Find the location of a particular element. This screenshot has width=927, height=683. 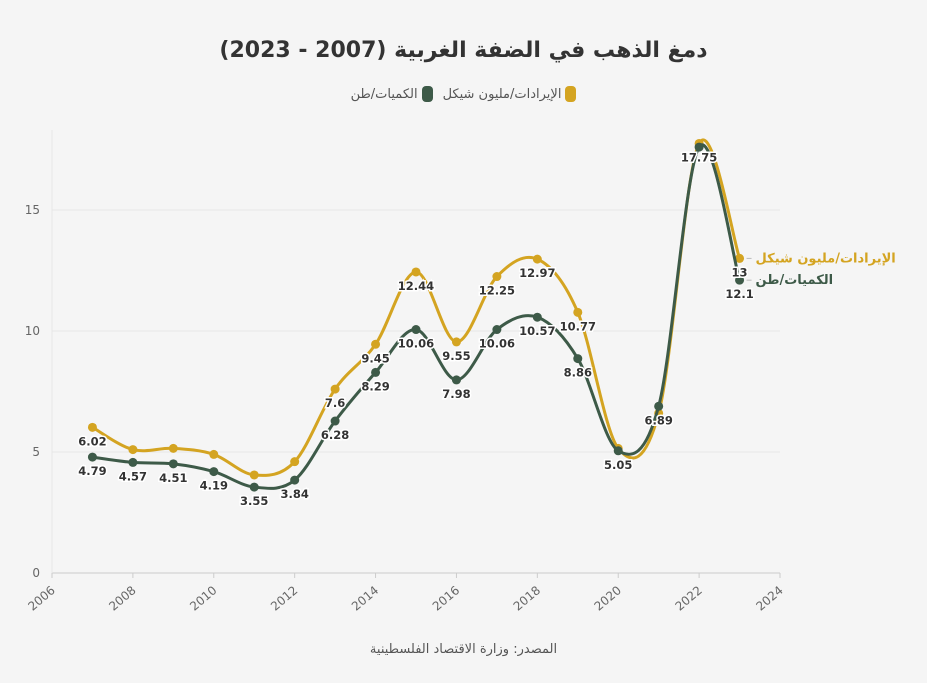

data-label: 12.97 is located at coordinates (537, 273).